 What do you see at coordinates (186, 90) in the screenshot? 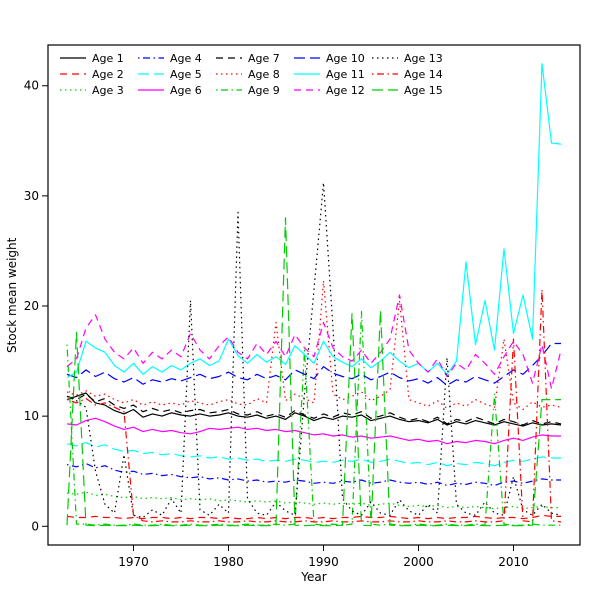
I see `legend-label-age-6: Age 6` at bounding box center [186, 90].